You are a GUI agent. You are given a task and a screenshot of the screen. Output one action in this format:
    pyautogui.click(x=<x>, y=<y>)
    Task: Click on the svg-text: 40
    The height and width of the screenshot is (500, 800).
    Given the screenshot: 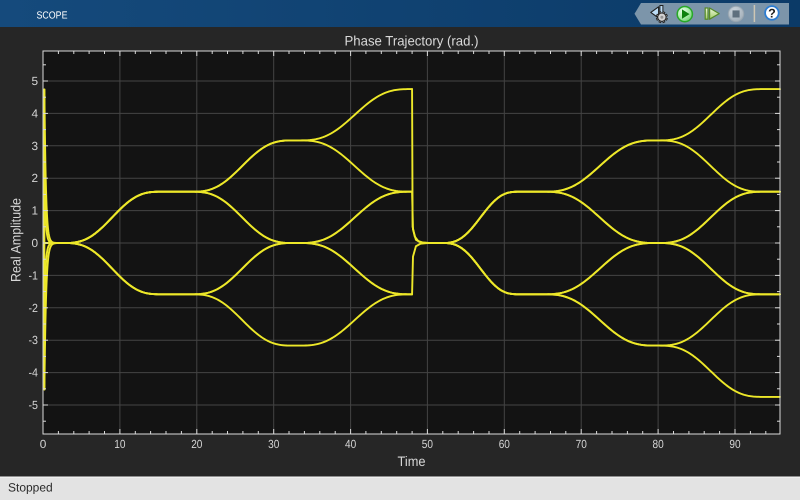 What is the action you would take?
    pyautogui.click(x=351, y=444)
    